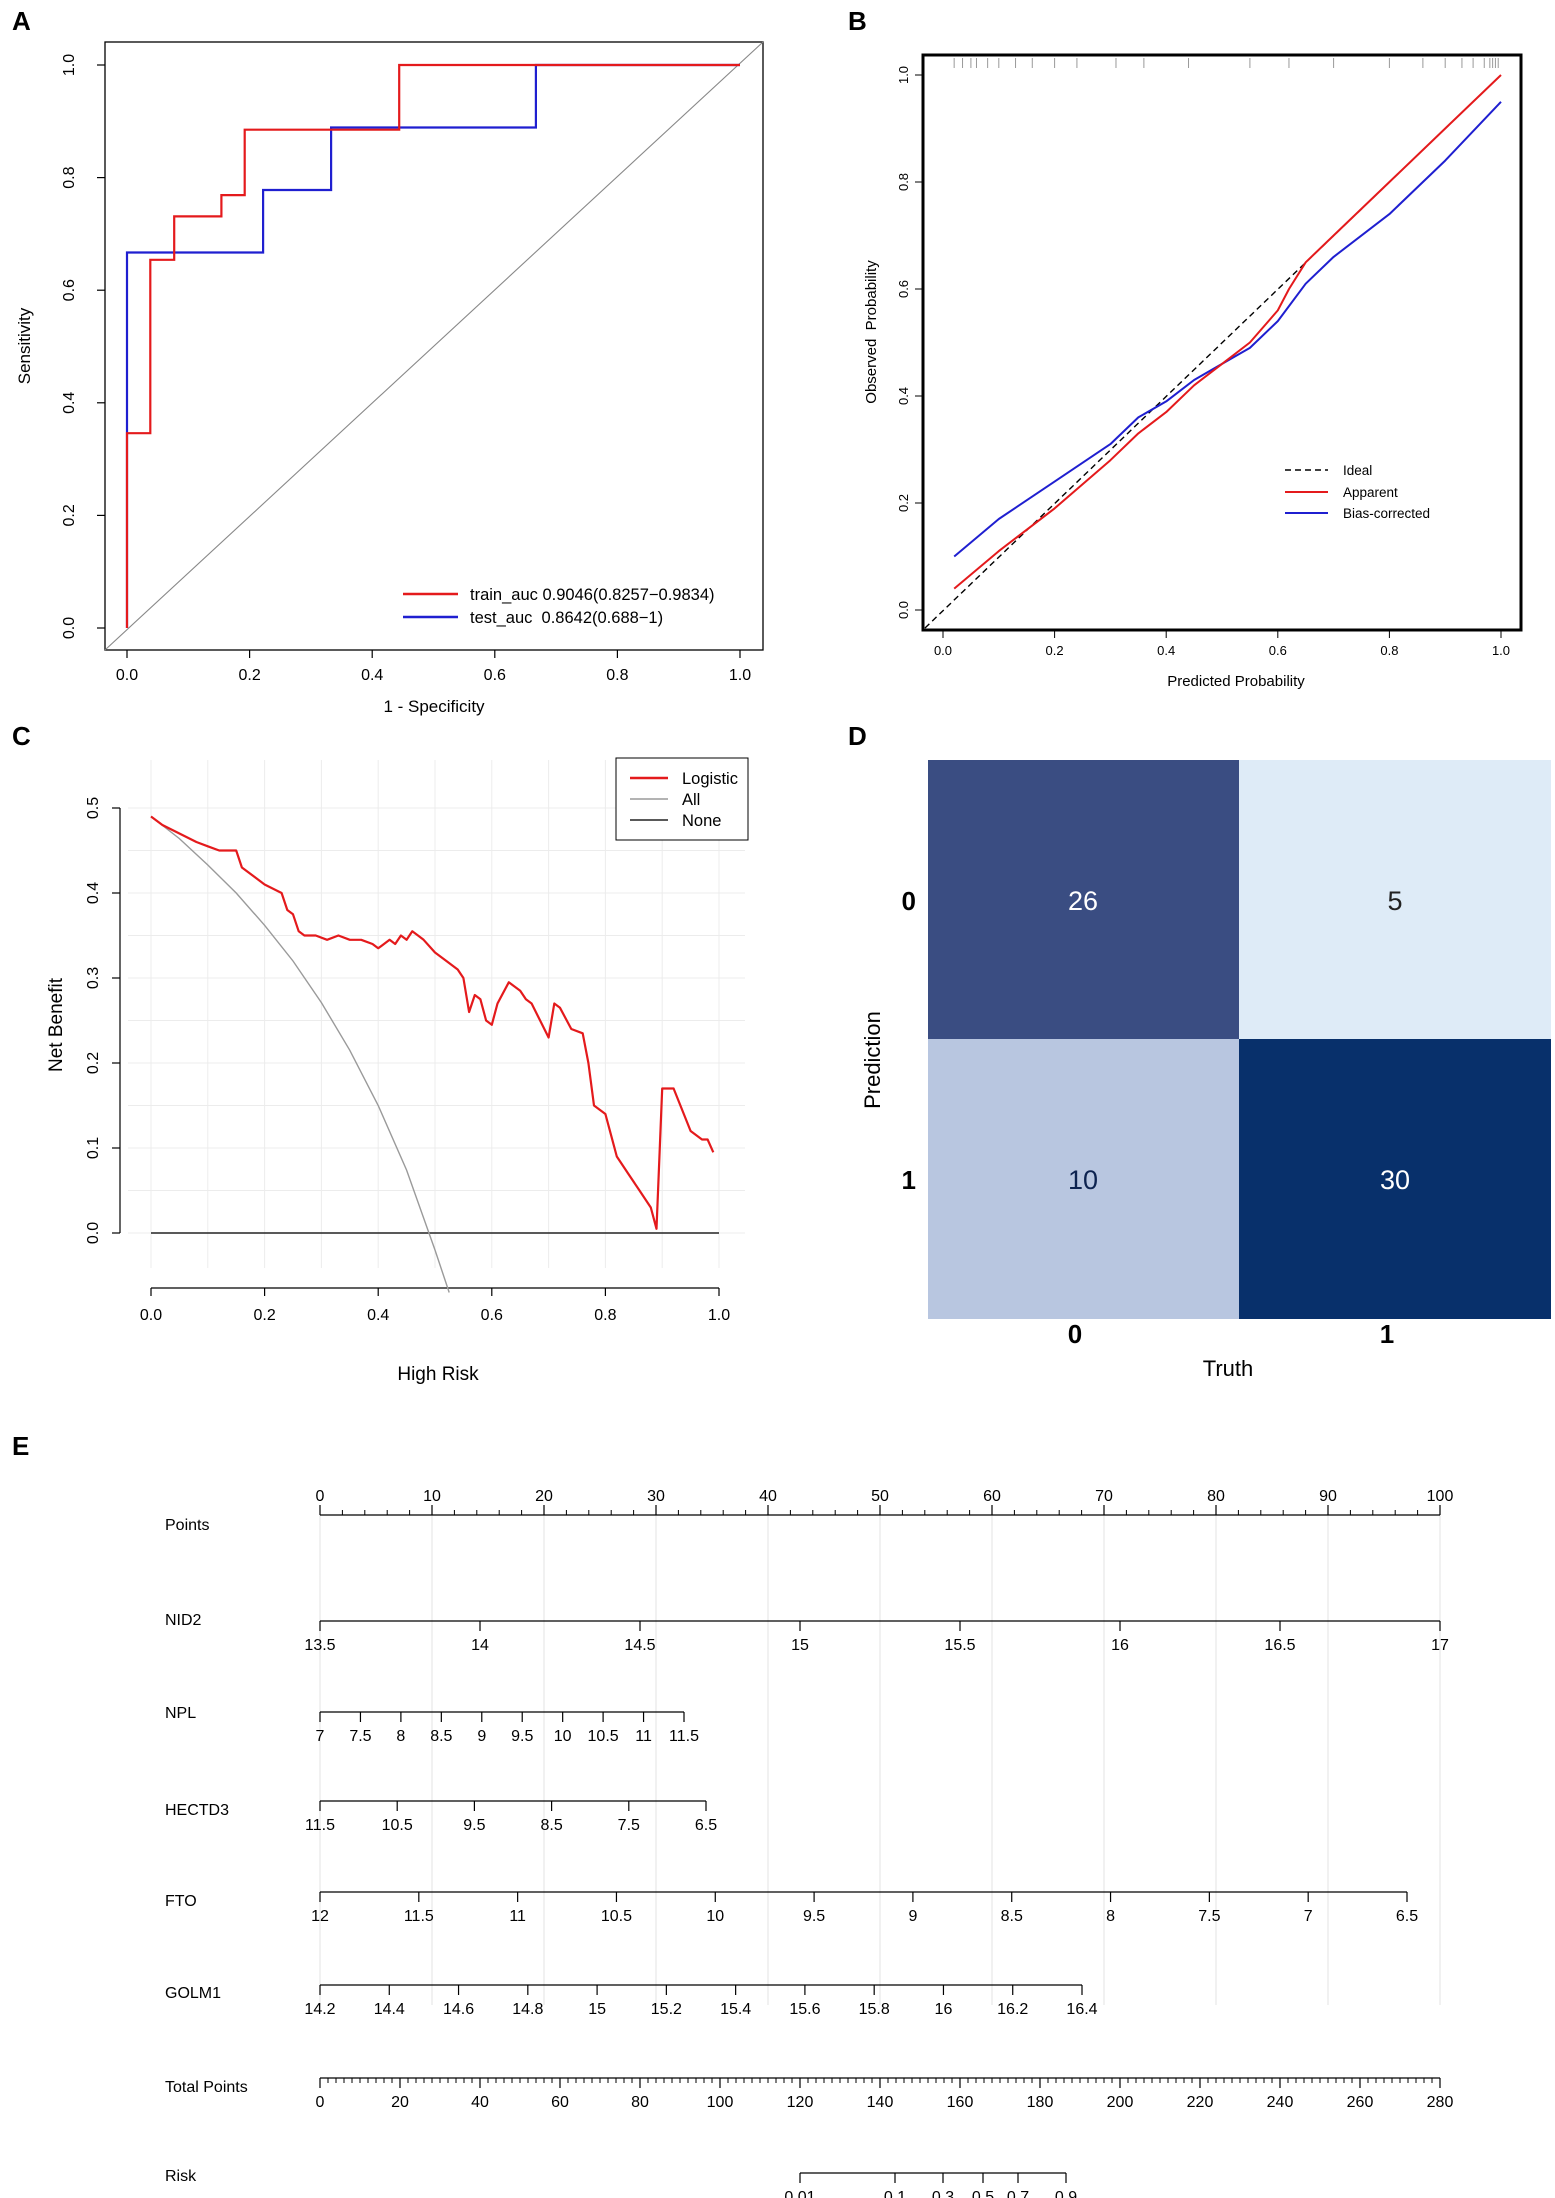  What do you see at coordinates (93, 1063) in the screenshot?
I see `dca-y-tick-label: 0.2` at bounding box center [93, 1063].